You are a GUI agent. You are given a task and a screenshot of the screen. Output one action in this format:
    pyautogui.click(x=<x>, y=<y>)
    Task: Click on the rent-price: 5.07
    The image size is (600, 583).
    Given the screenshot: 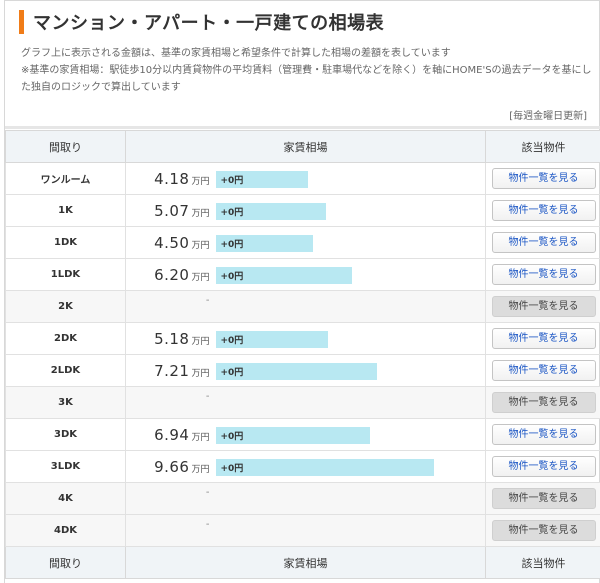 What is the action you would take?
    pyautogui.click(x=172, y=210)
    